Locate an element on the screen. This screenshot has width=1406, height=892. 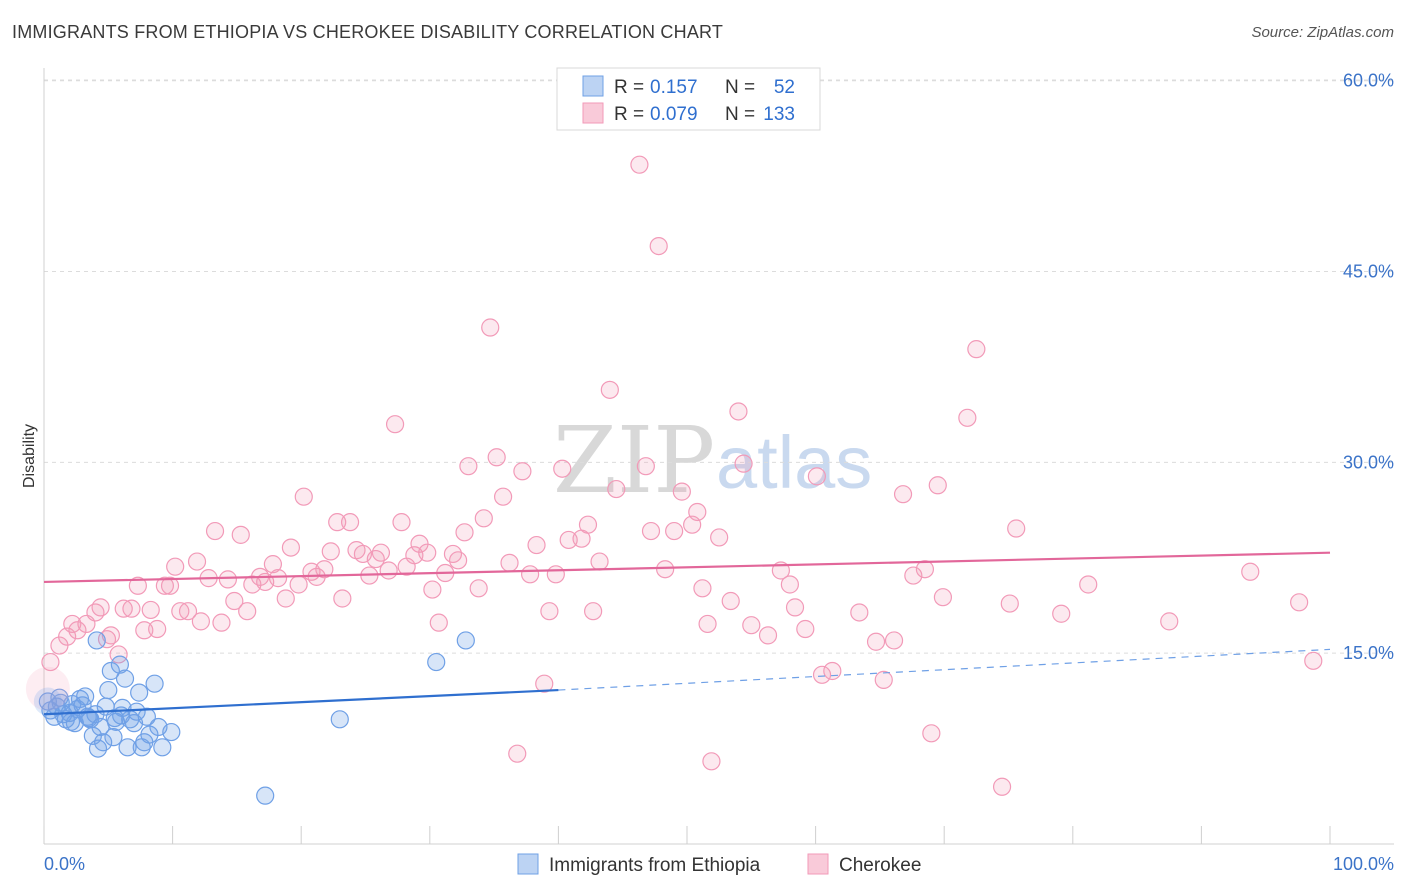
x-tick-label-min: 0.0% is located at coordinates (64, 864).